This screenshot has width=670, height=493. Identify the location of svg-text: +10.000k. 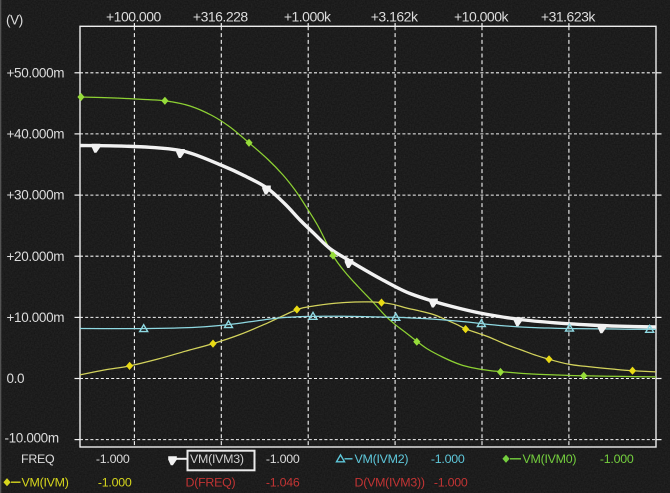
(481, 16).